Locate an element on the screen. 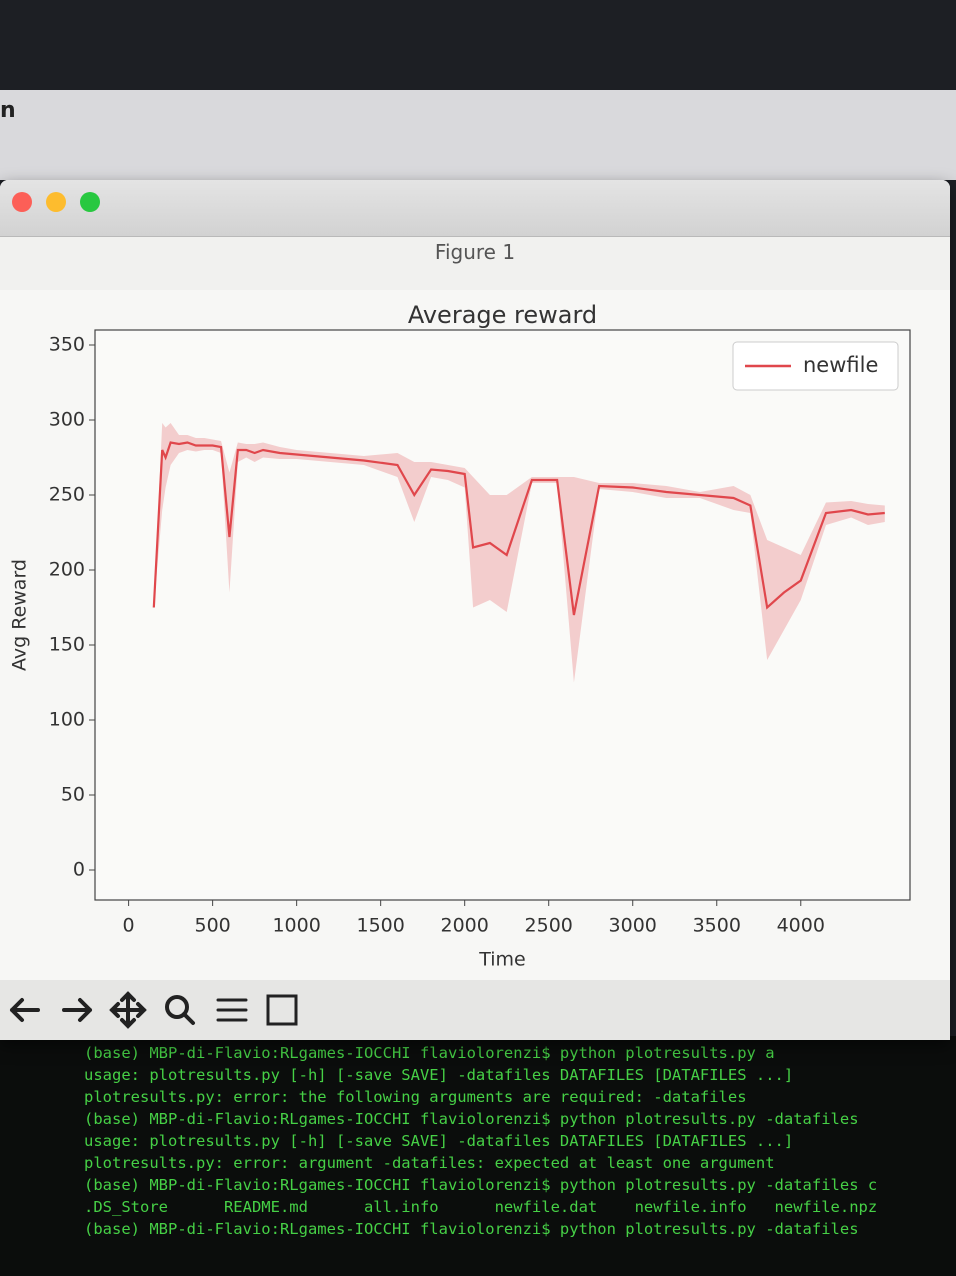  x-tick-label: 3500 is located at coordinates (717, 926).